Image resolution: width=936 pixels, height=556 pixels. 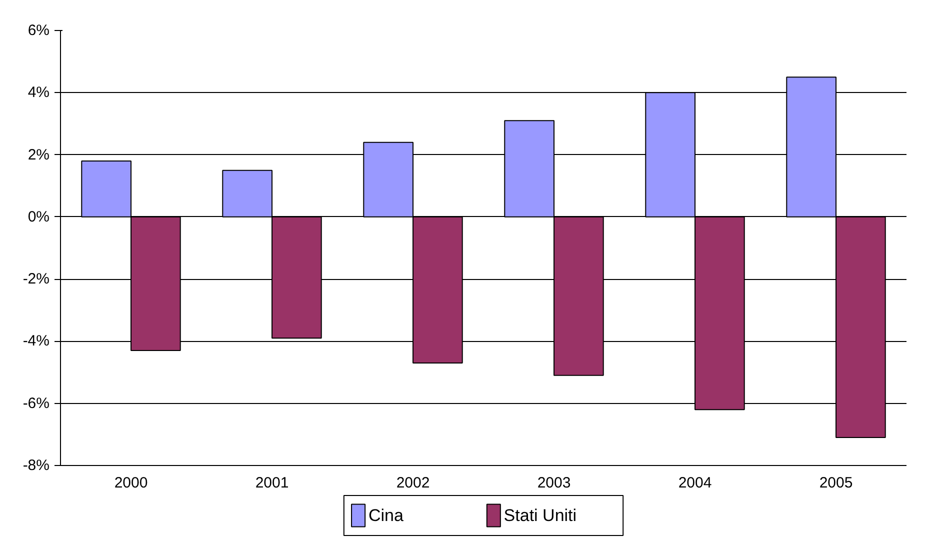 I want to click on x-tick-label: 2000, so click(x=131, y=483).